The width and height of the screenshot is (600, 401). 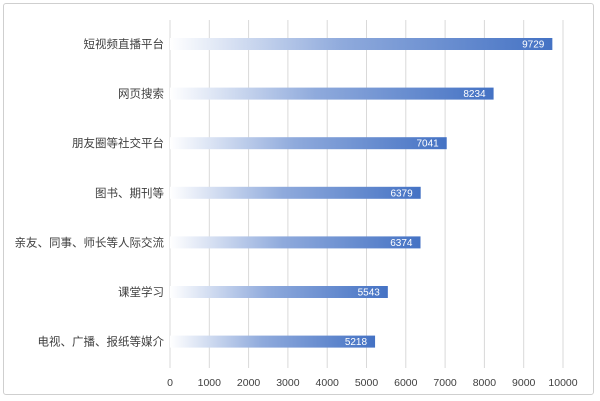 What do you see at coordinates (485, 383) in the screenshot?
I see `x-tick-label: 8000` at bounding box center [485, 383].